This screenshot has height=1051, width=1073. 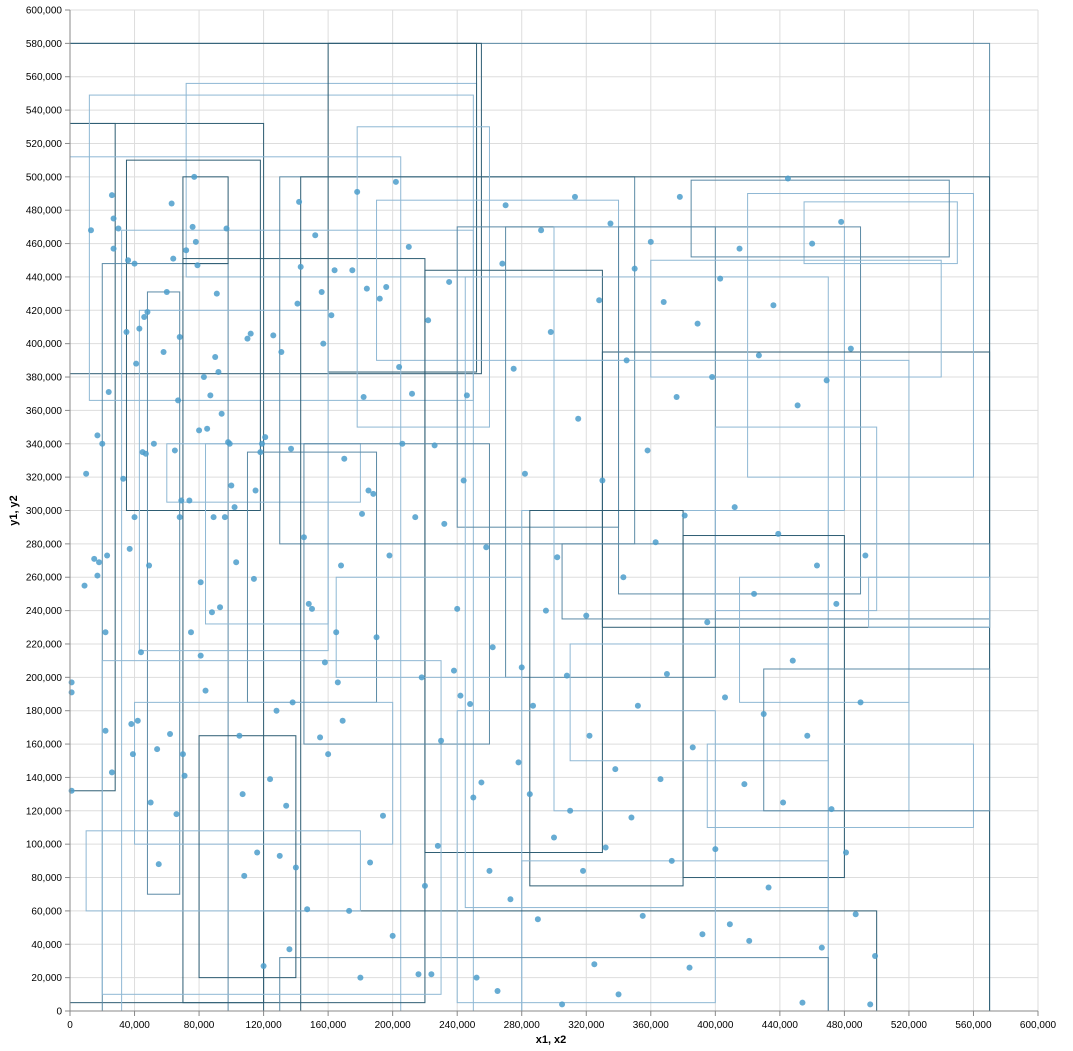 What do you see at coordinates (1038, 1025) in the screenshot?
I see `x-tick-label: 600,000` at bounding box center [1038, 1025].